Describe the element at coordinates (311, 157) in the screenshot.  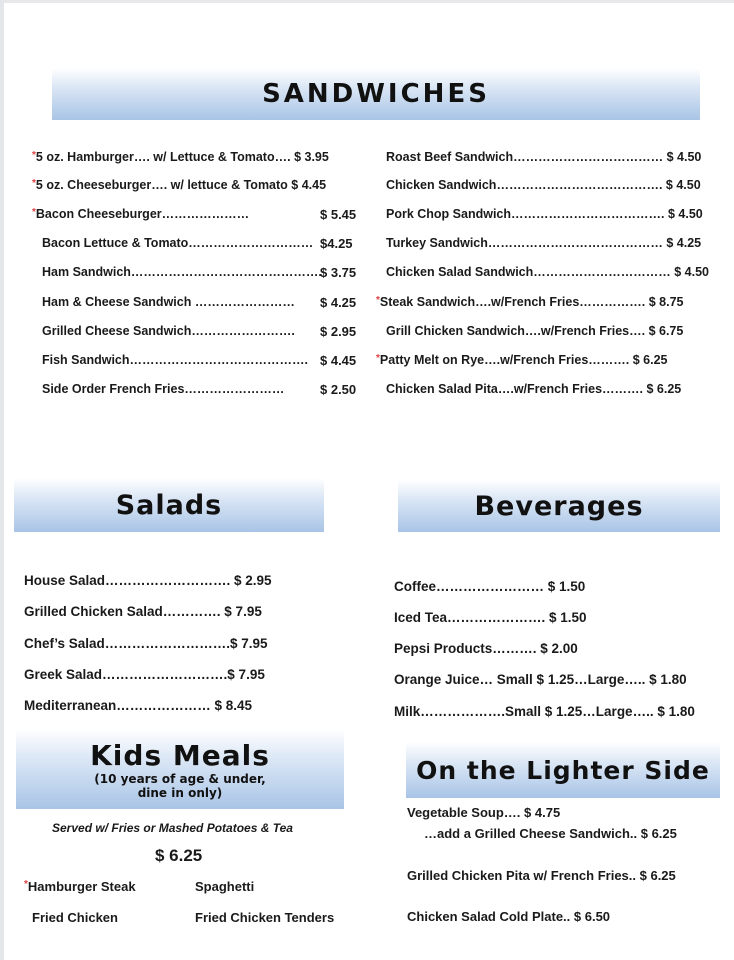
I see `item-price: $ 3.95` at that location.